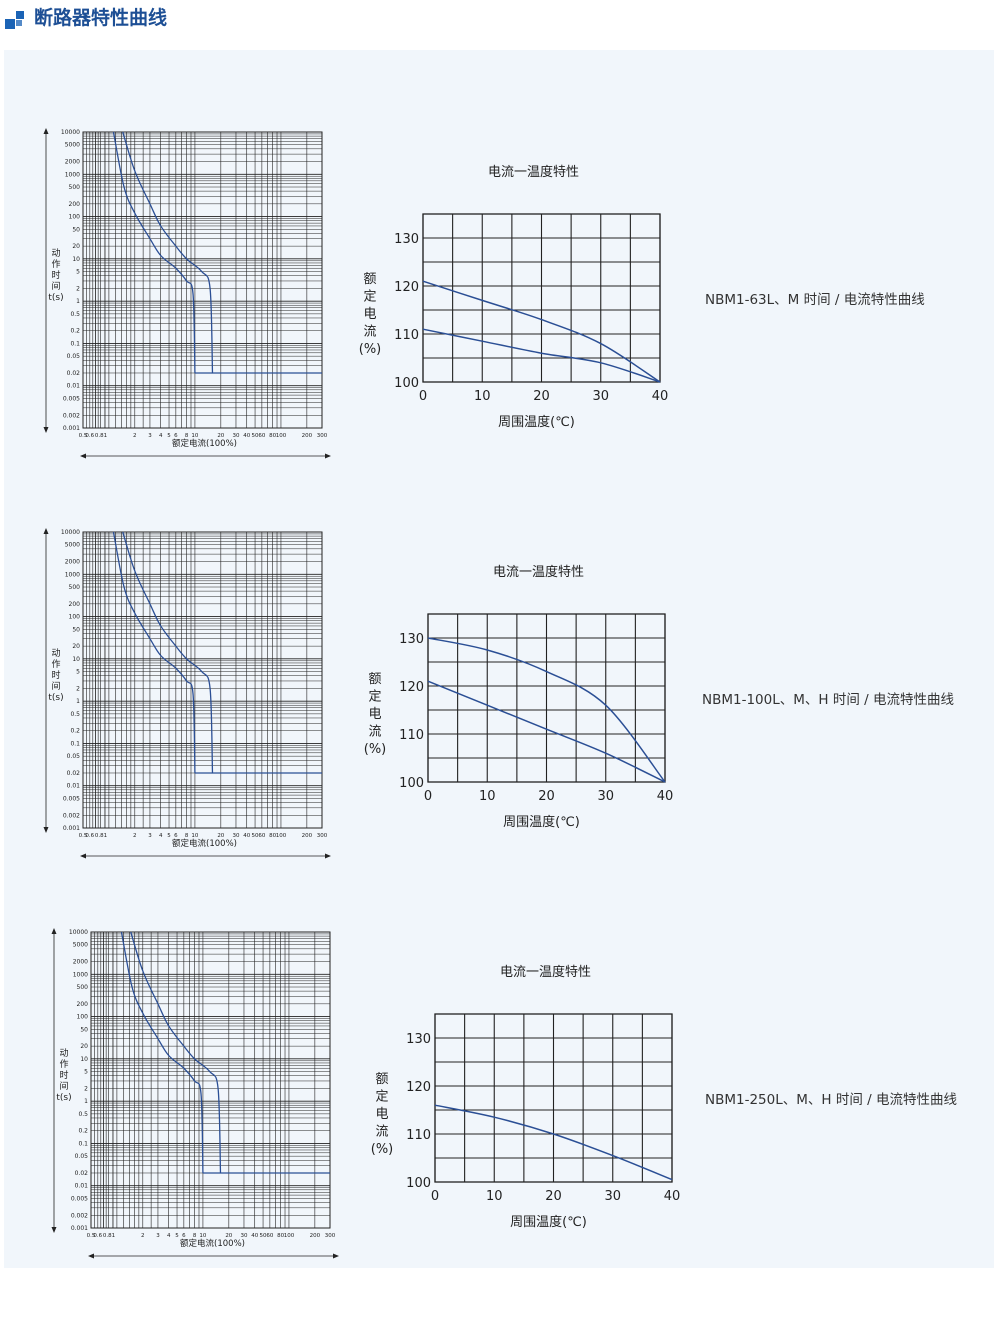 The image size is (995, 1320). What do you see at coordinates (89, 436) in the screenshot?
I see `x-tick-label: 0.6` at bounding box center [89, 436].